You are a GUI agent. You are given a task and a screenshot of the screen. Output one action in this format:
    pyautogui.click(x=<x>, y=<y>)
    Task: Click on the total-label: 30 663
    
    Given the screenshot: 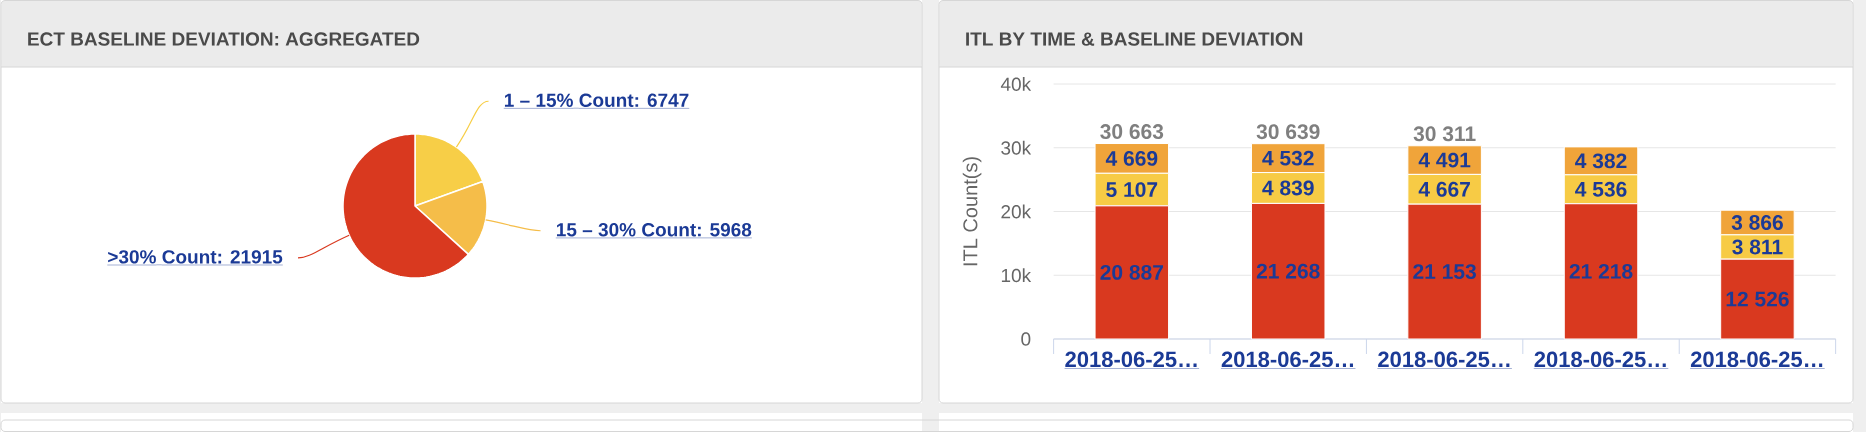 What is the action you would take?
    pyautogui.click(x=1132, y=131)
    